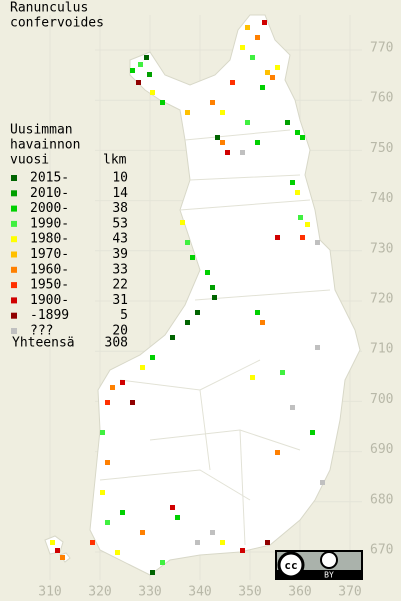 Image resolution: width=401 pixels, height=601 pixels. Describe the element at coordinates (49, 592) in the screenshot. I see `x-axis-label: 310` at that location.